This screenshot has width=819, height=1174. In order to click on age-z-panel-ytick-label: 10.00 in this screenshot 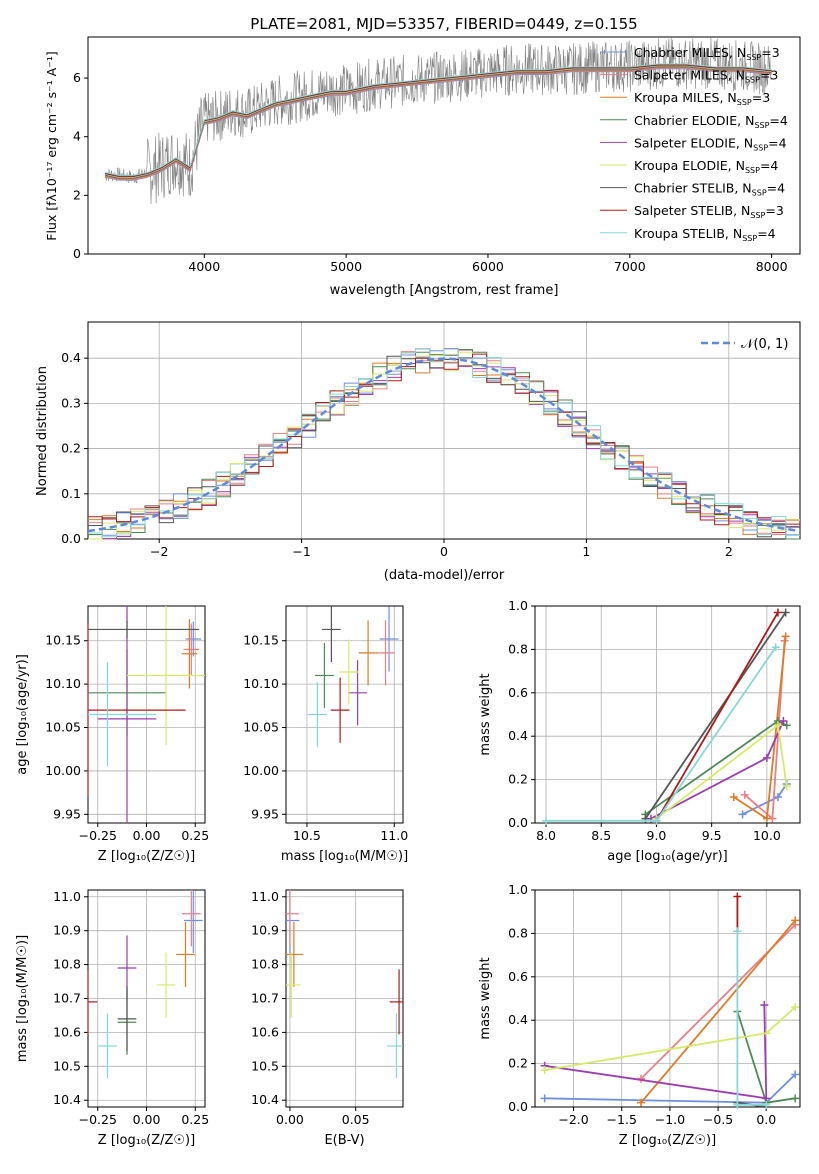, I will do `click(63, 770)`.